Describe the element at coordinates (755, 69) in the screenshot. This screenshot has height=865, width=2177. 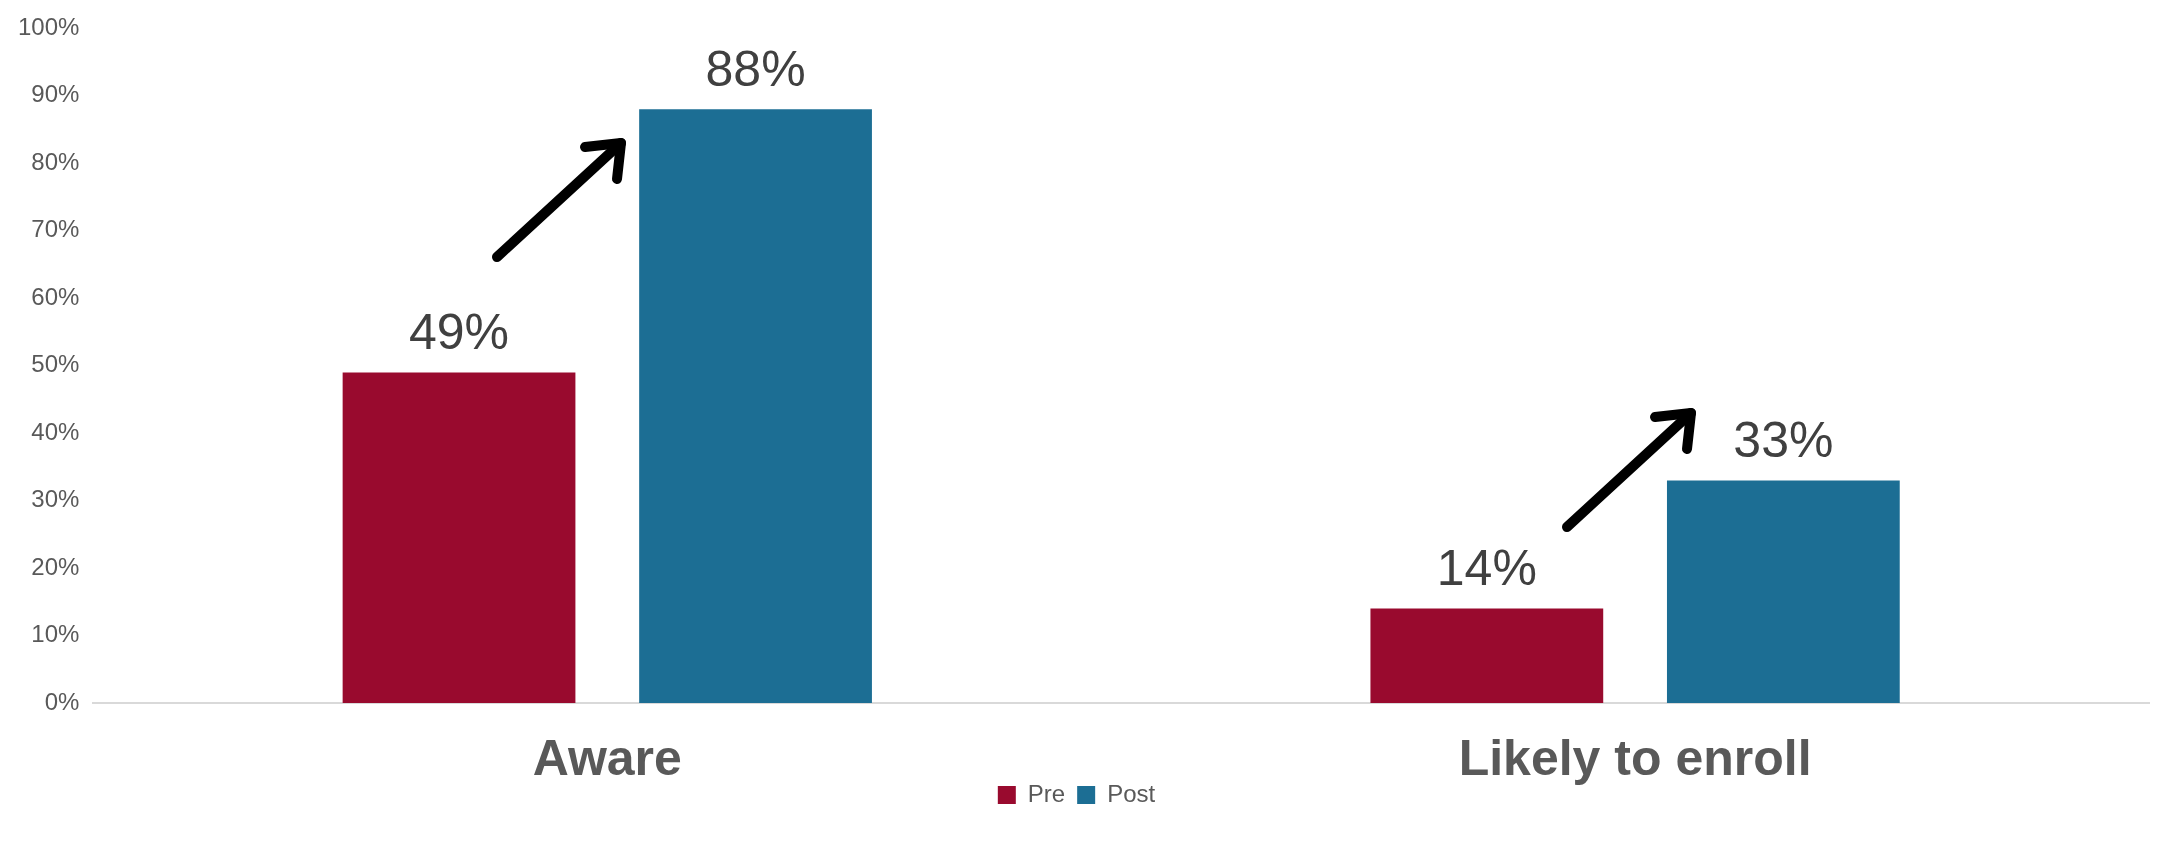
I see `data-label: 88%` at that location.